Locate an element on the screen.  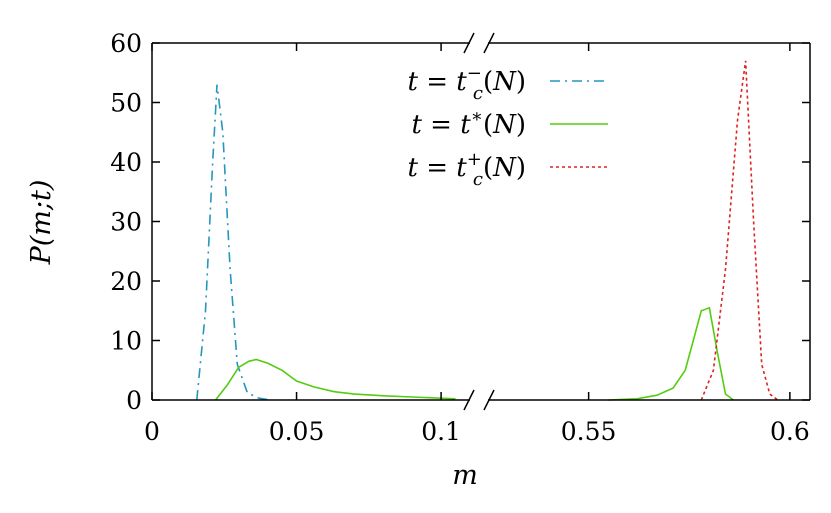
series-line-2-right-segment is located at coordinates (671, 353).